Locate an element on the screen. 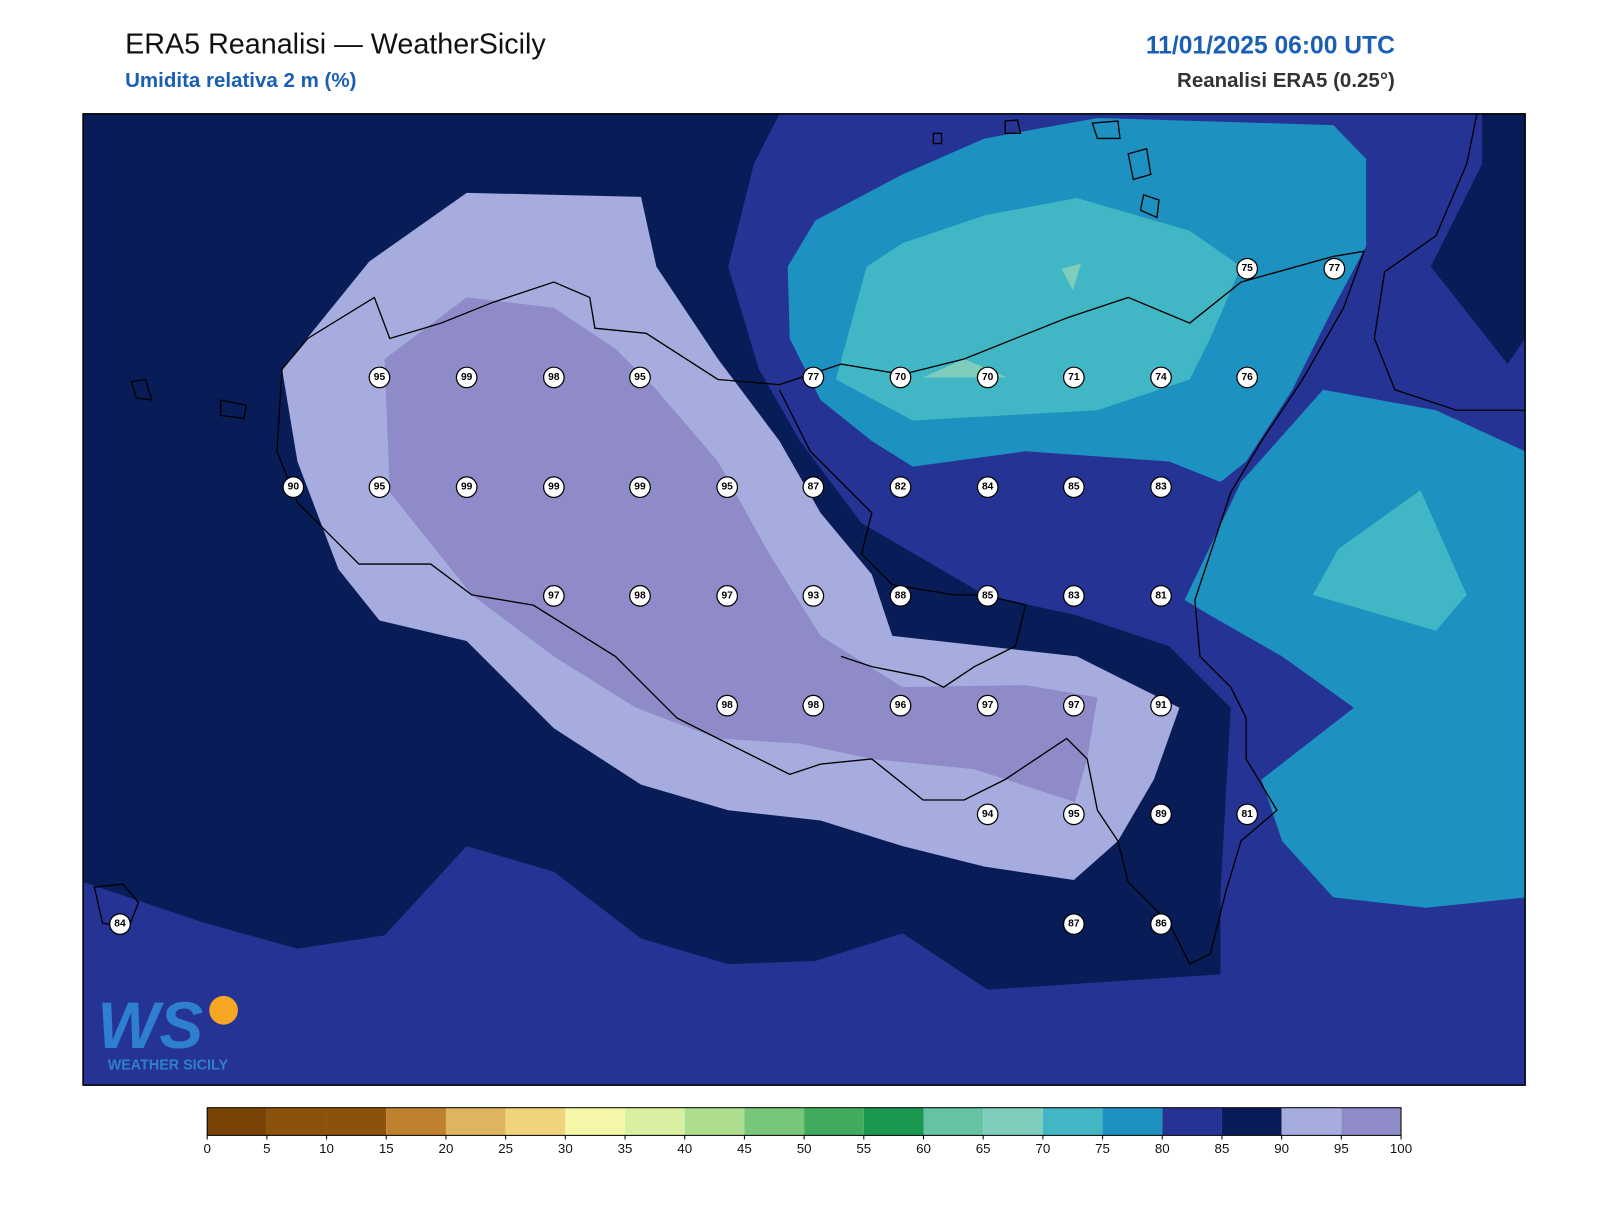  station-value: 96 is located at coordinates (901, 705).